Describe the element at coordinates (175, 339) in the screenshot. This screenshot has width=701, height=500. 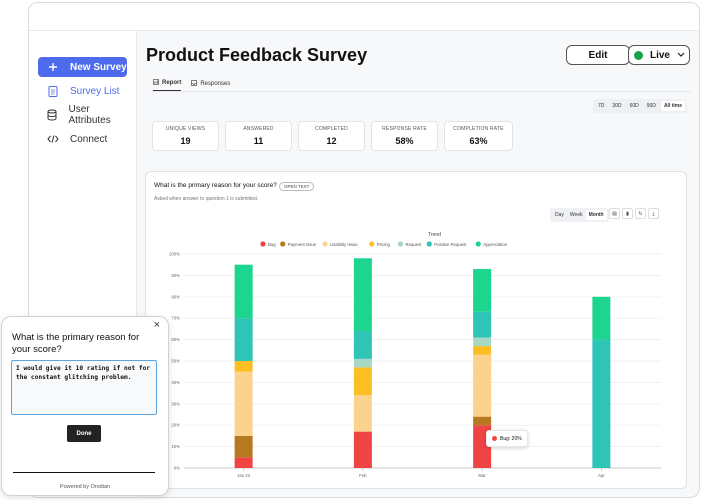
I see `y-tick-label: 60%` at that location.